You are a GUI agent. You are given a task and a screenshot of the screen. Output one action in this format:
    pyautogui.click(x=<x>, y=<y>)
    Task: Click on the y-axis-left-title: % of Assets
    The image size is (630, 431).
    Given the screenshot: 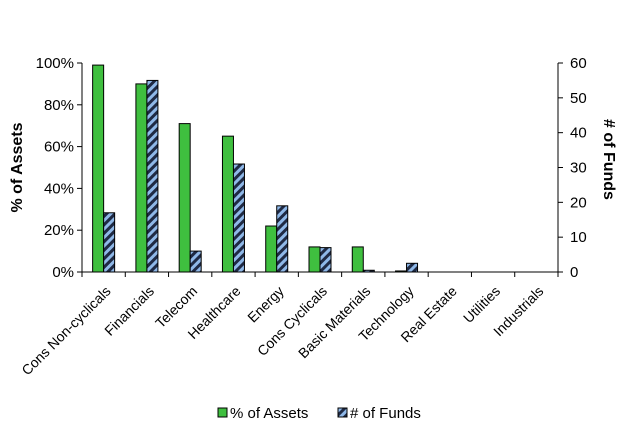 What is the action you would take?
    pyautogui.click(x=17, y=167)
    